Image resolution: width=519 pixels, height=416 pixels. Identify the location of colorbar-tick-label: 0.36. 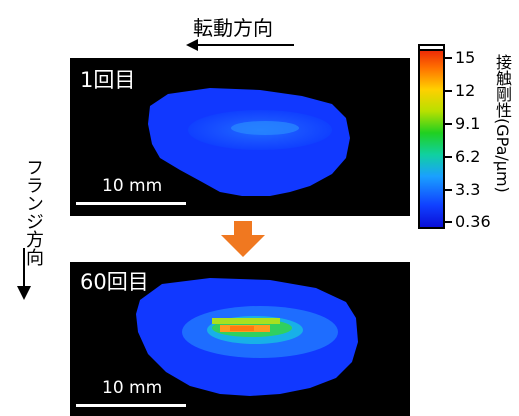
(473, 221).